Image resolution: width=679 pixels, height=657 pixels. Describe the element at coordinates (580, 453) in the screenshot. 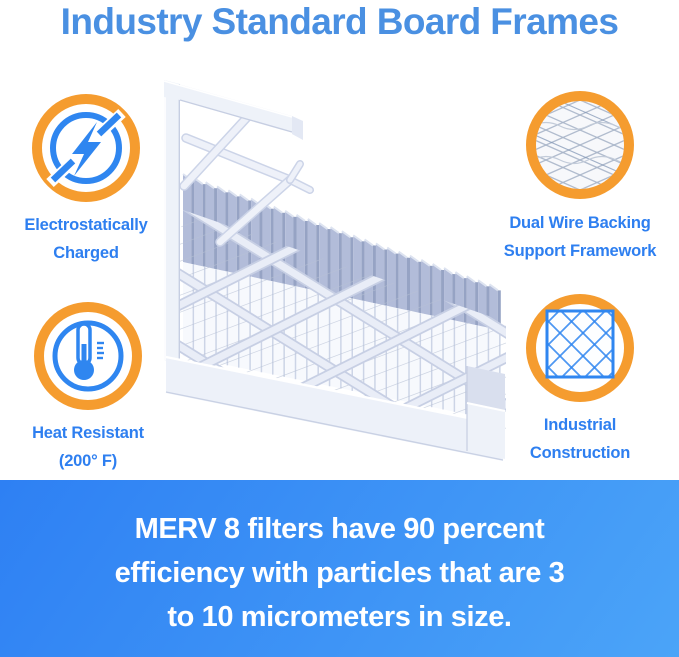

I see `feature-label-line: Construction` at that location.